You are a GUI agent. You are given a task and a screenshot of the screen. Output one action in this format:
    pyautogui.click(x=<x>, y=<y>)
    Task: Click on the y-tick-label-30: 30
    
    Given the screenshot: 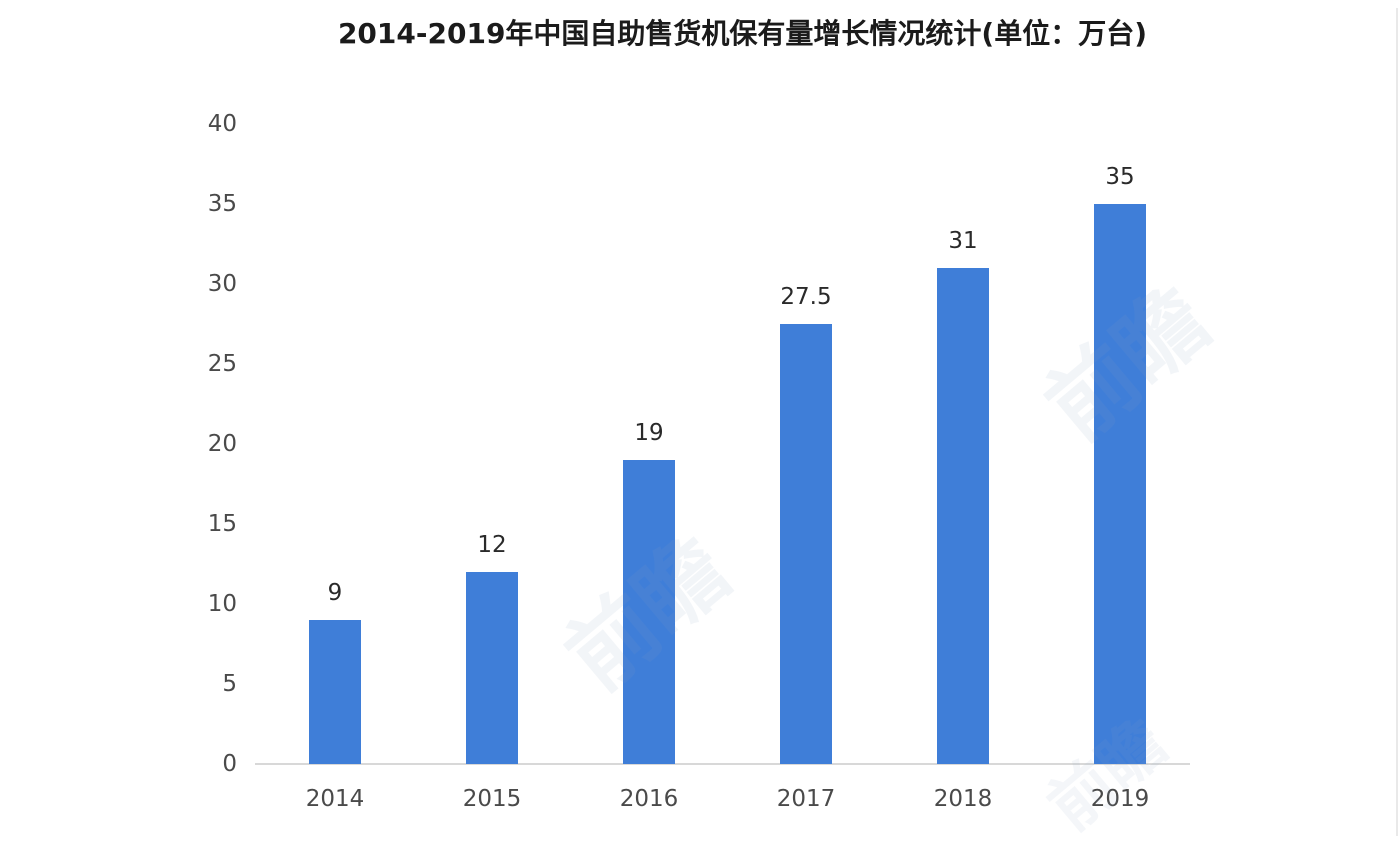 What is the action you would take?
    pyautogui.click(x=222, y=284)
    